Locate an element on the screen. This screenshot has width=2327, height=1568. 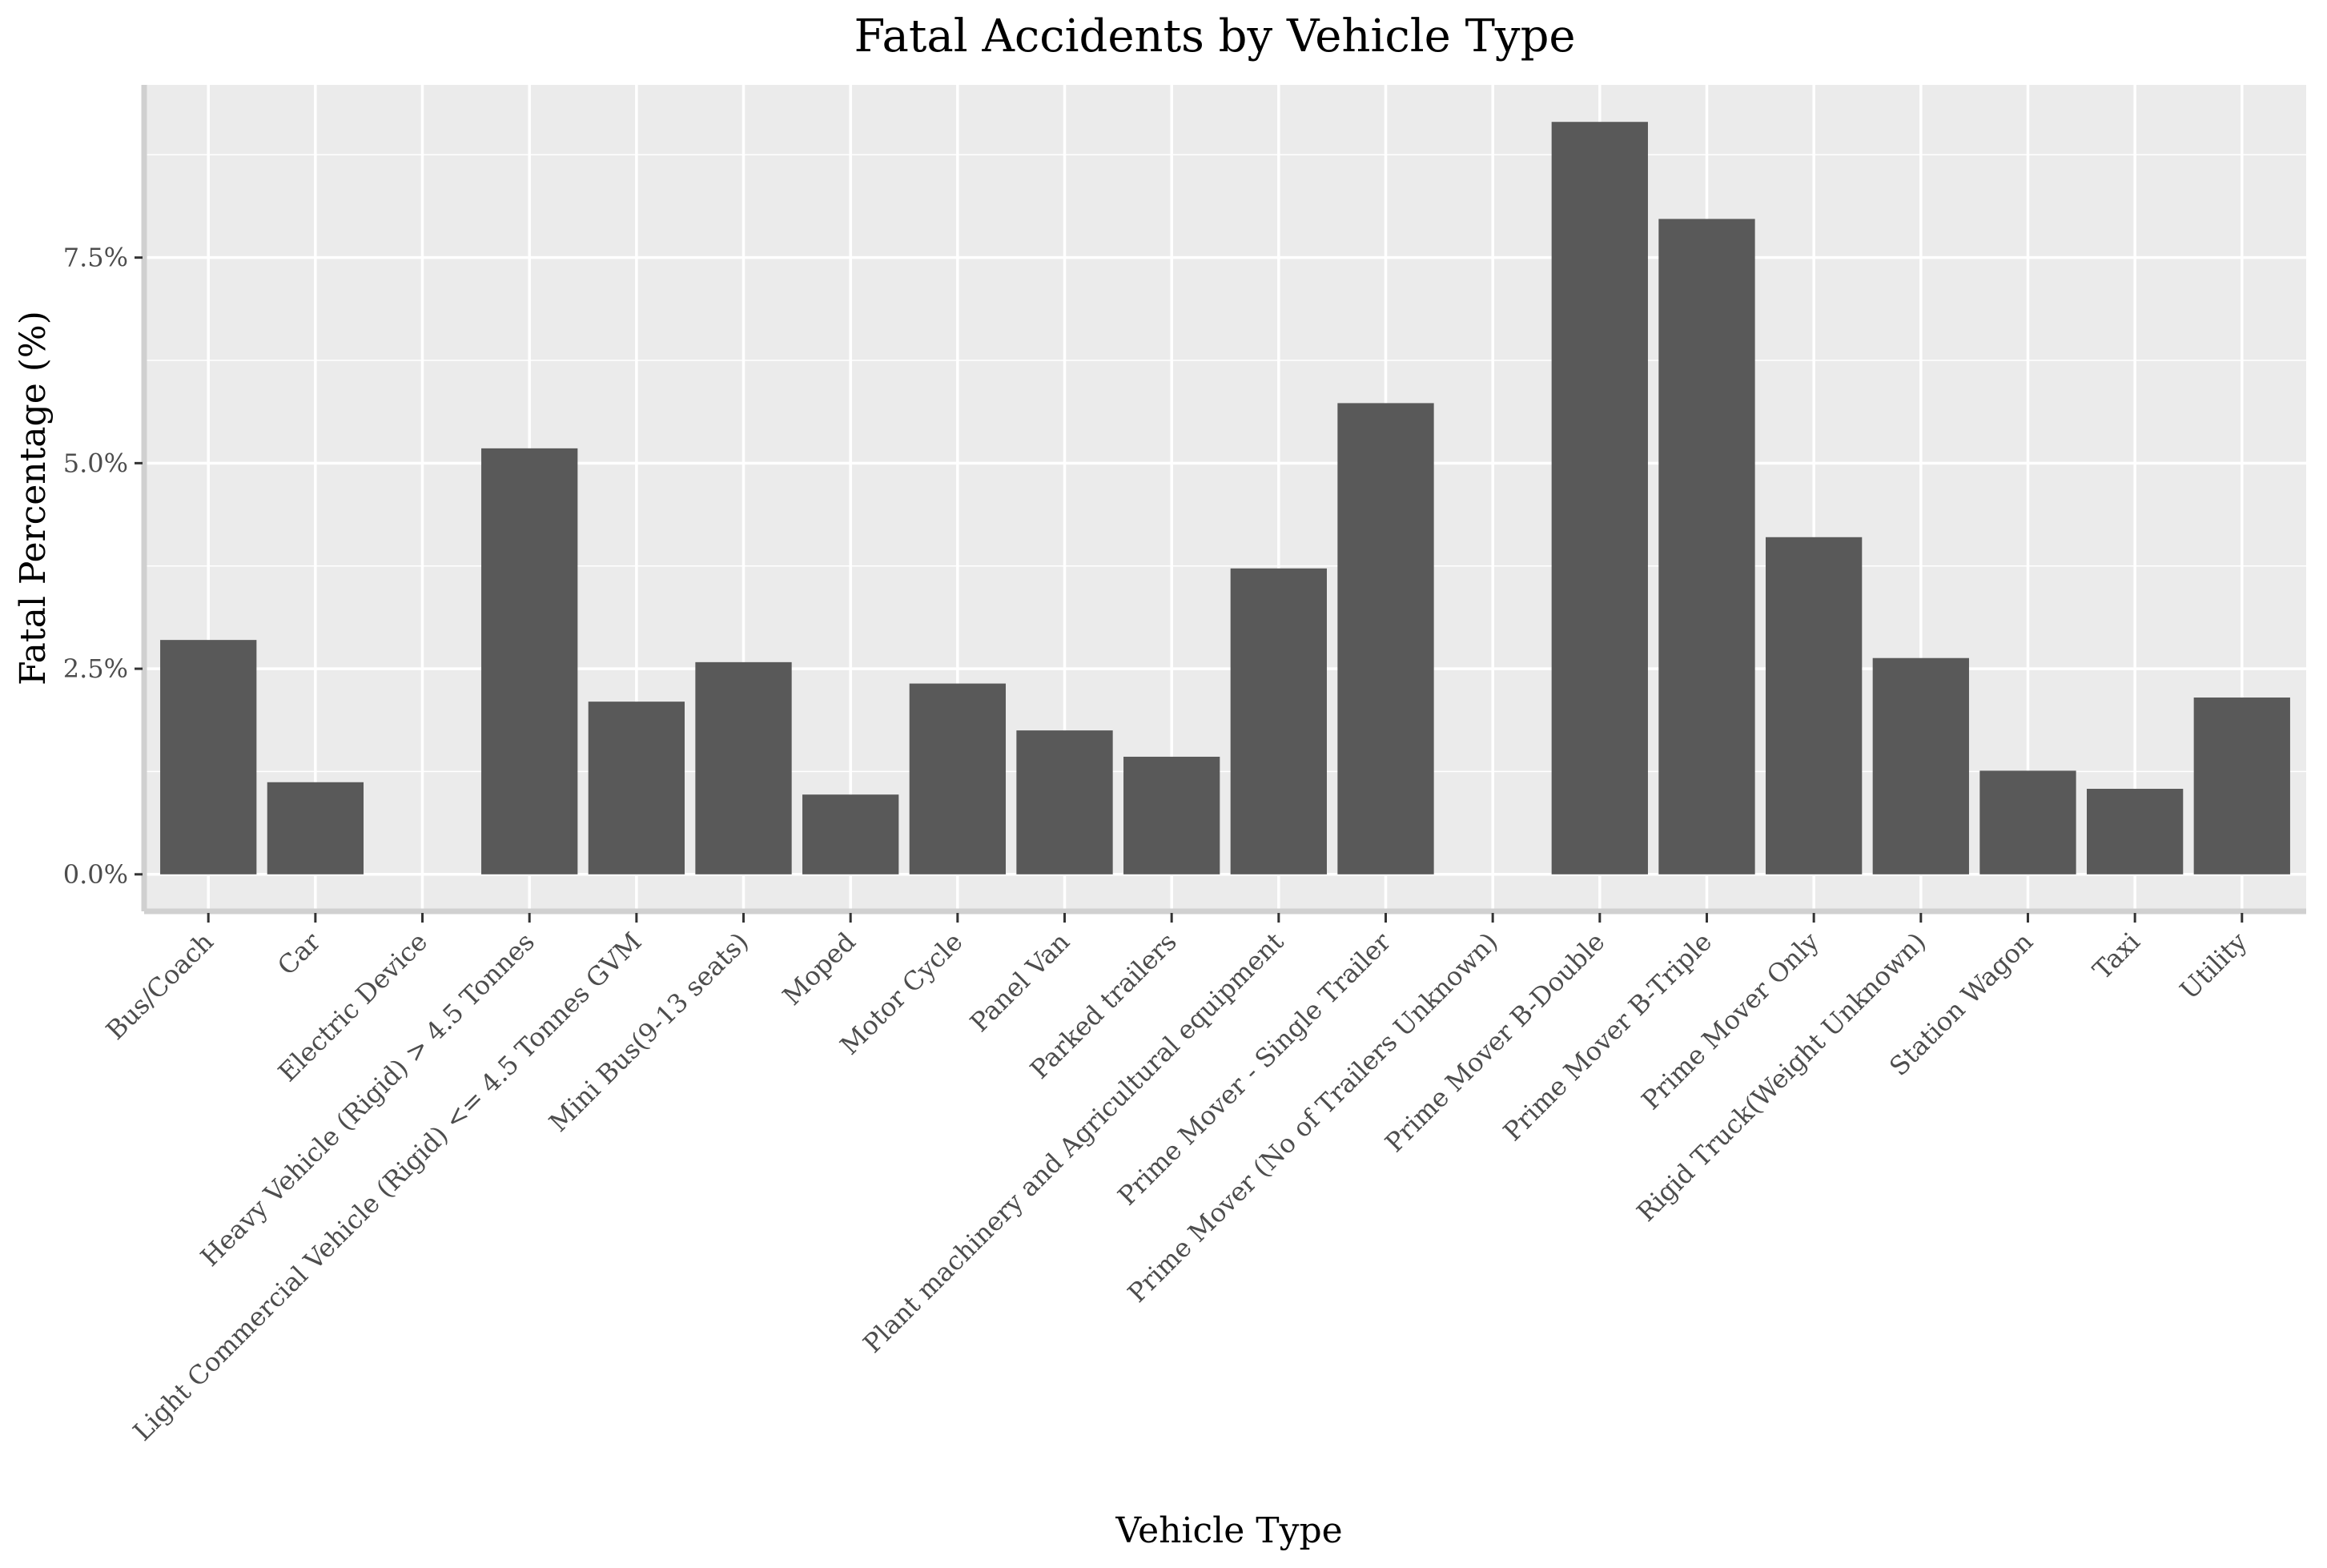
chart-title: Fatal Accidents by Vehicle Type is located at coordinates (1215, 36).